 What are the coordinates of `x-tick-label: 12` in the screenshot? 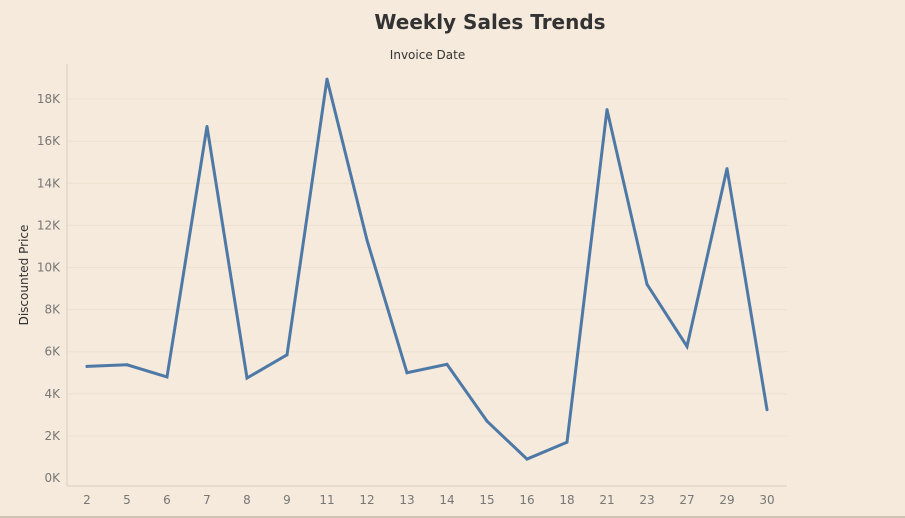 It's located at (366, 500).